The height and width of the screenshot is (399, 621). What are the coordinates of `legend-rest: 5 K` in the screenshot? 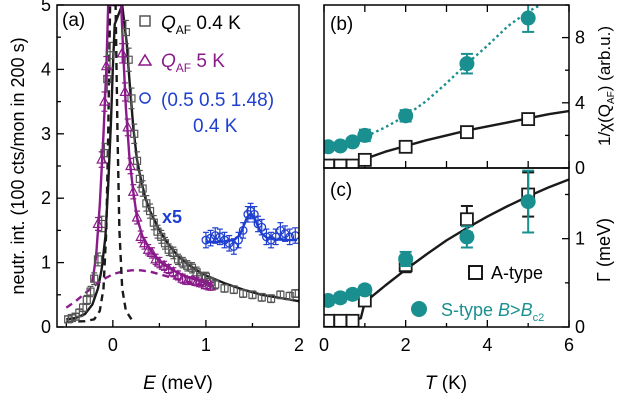 It's located at (208, 61).